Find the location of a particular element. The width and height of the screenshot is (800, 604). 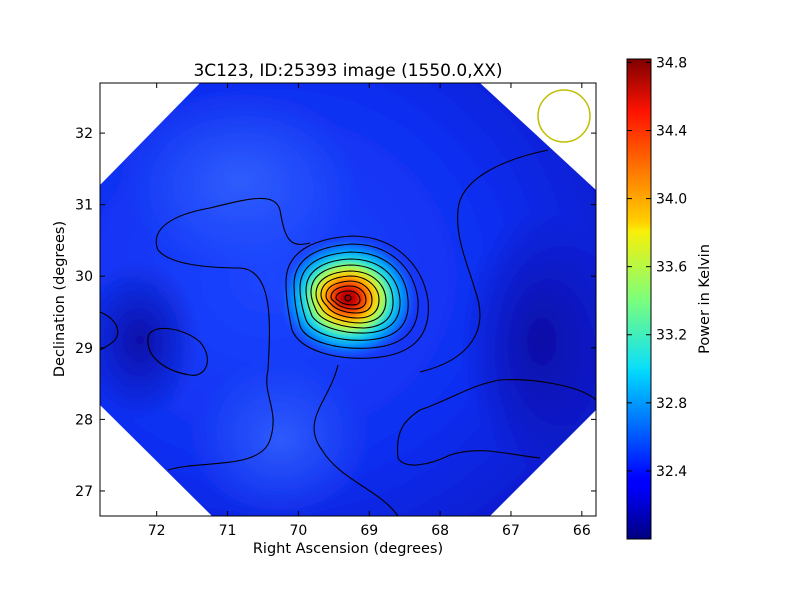

low-region-west is located at coordinates (150, 340).